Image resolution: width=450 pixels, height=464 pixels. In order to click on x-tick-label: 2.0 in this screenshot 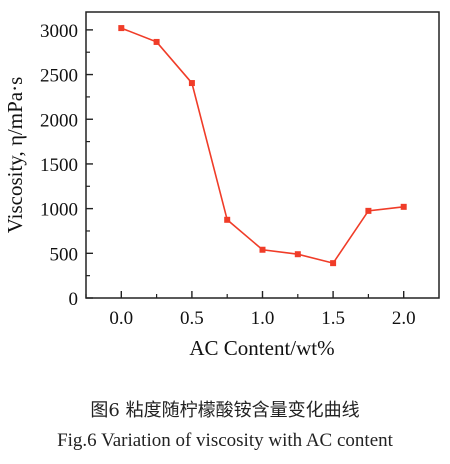, I will do `click(404, 318)`.